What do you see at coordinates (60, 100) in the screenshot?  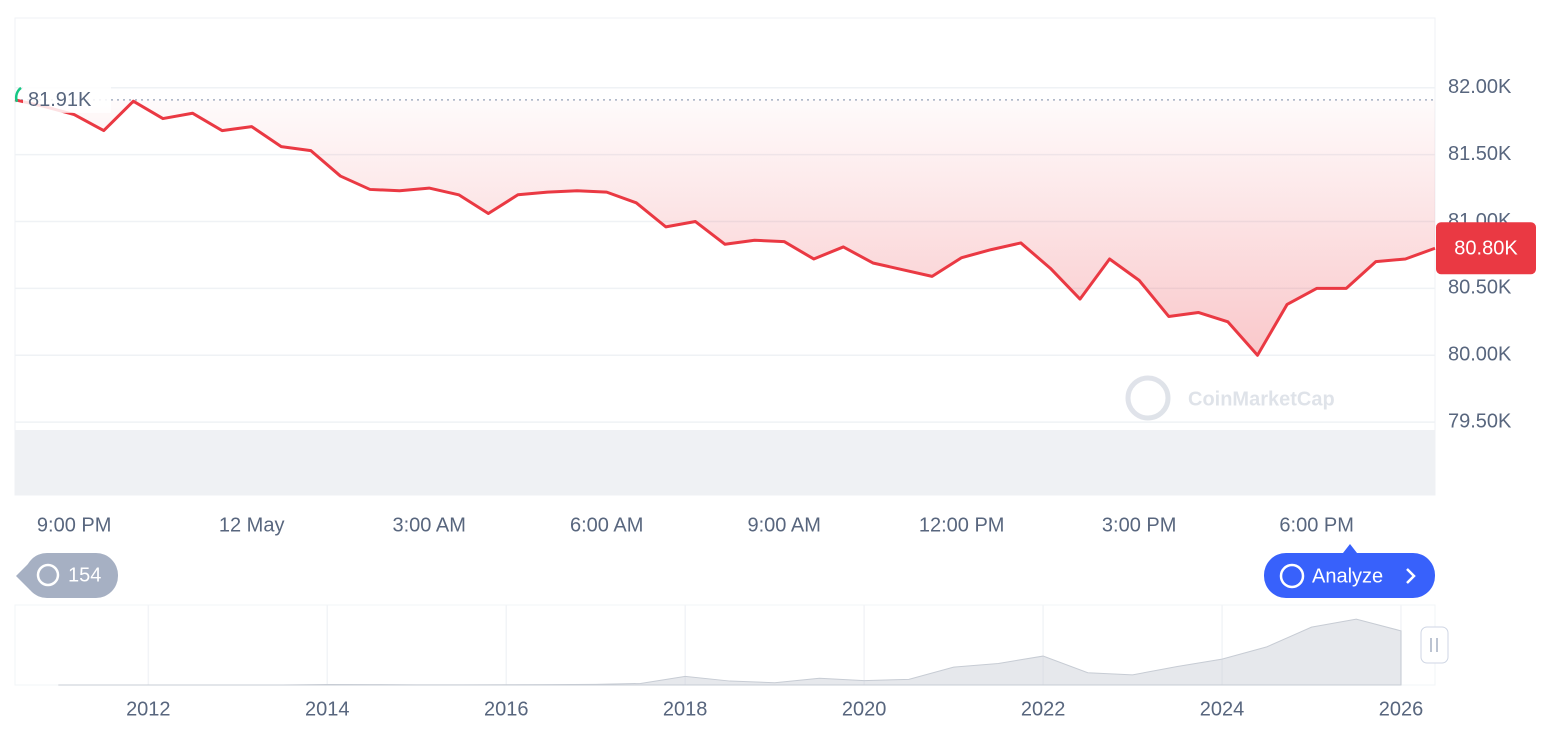 I see `open-label: 81.91K` at bounding box center [60, 100].